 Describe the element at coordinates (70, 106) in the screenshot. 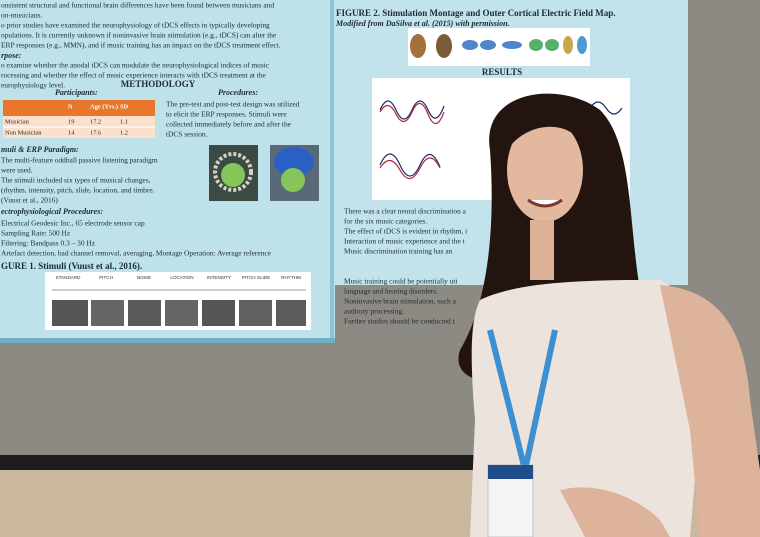

I see `table-header-cell: N` at that location.